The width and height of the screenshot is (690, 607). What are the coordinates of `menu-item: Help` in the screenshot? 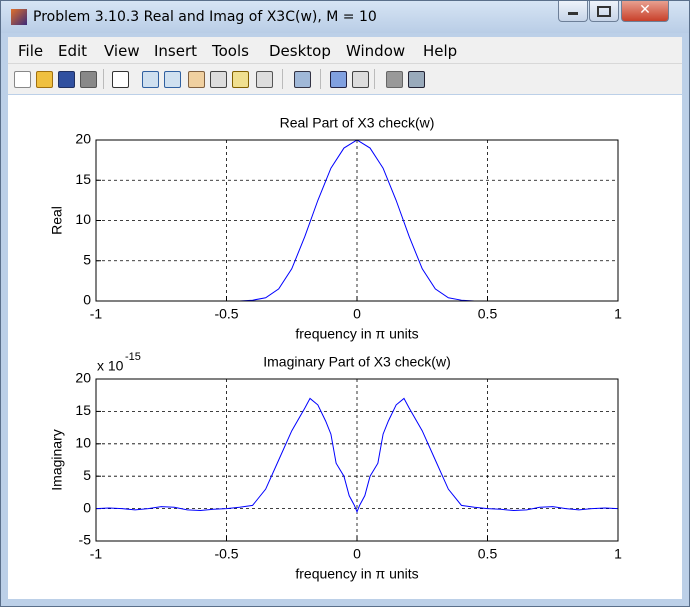 It's located at (440, 51).